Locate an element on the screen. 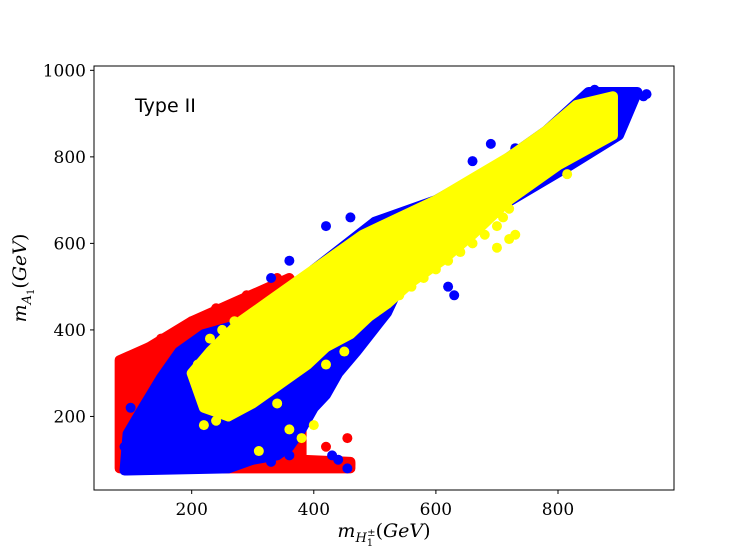  x-tick-label-1: 400 is located at coordinates (314, 510).